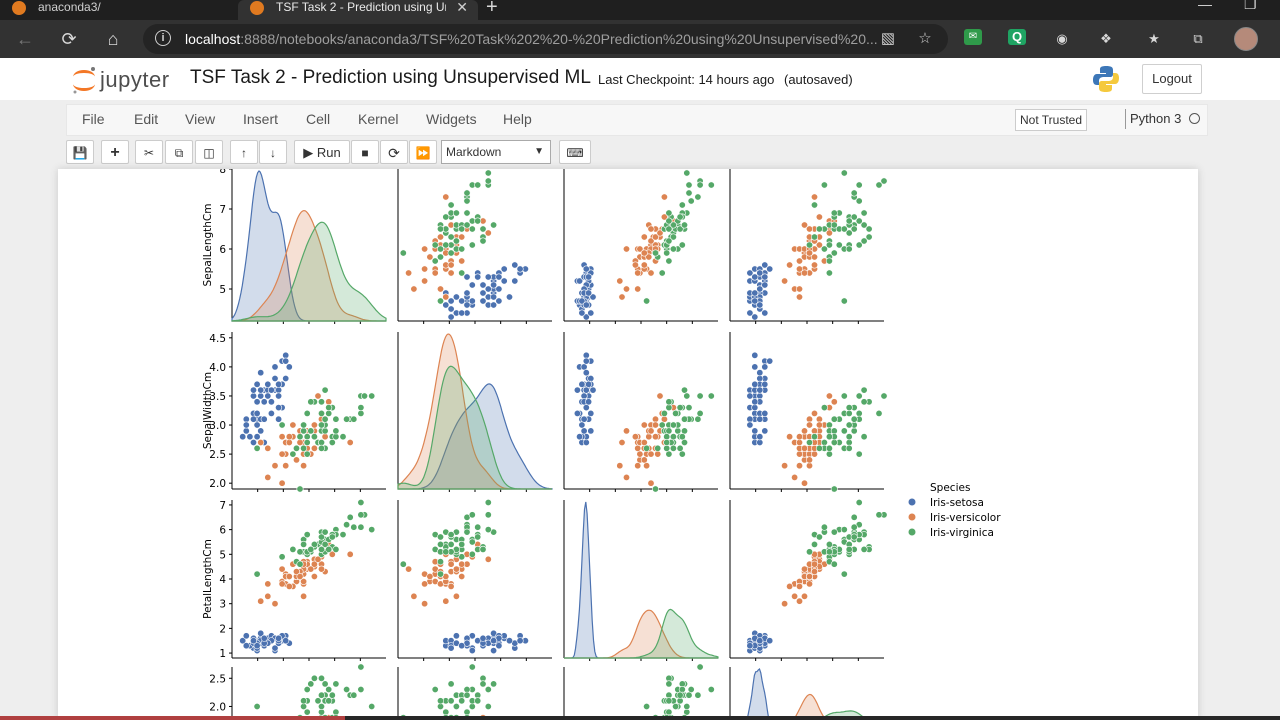 The height and width of the screenshot is (720, 1280). I want to click on profile-avatar, so click(1246, 39).